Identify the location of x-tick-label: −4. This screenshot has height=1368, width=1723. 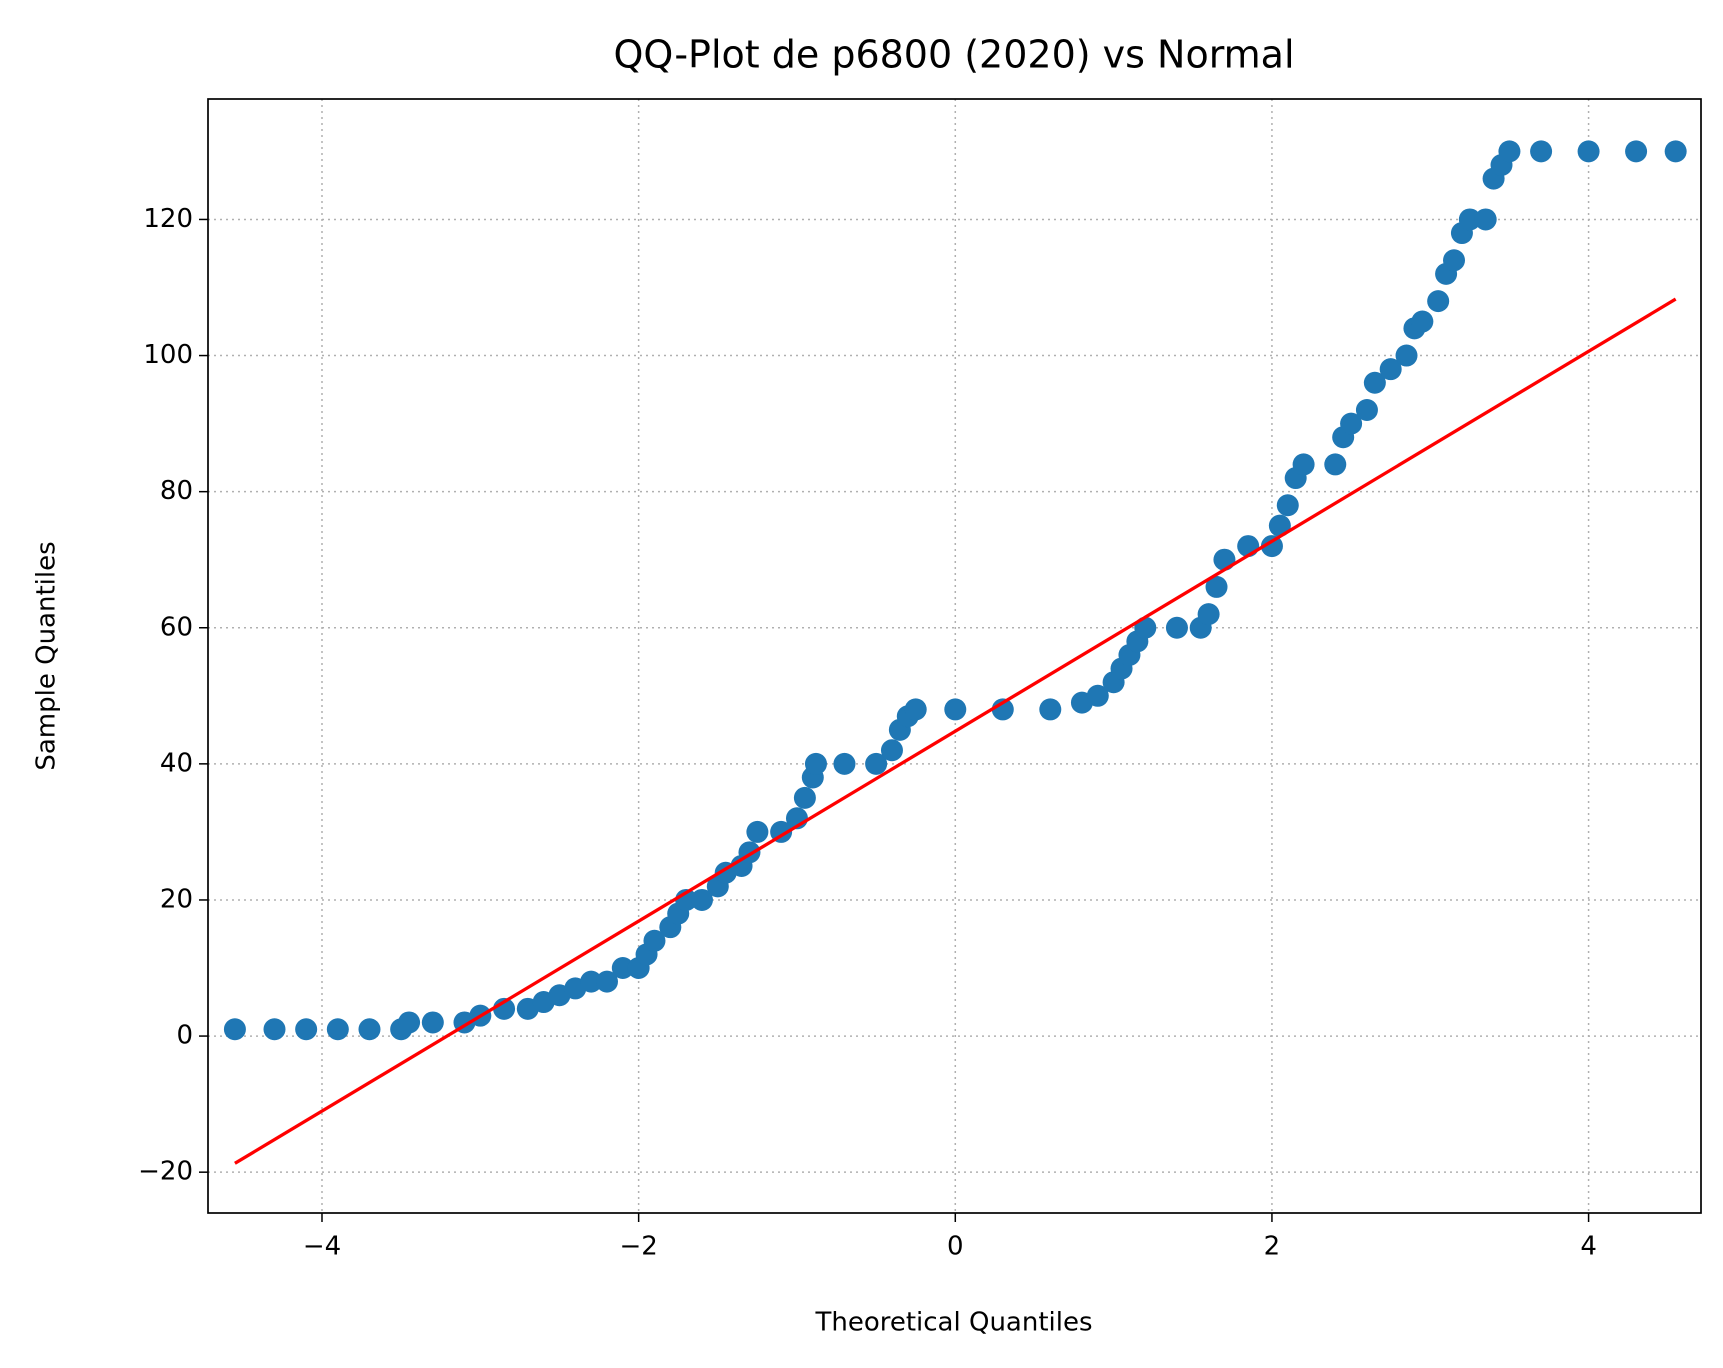
(322, 1247).